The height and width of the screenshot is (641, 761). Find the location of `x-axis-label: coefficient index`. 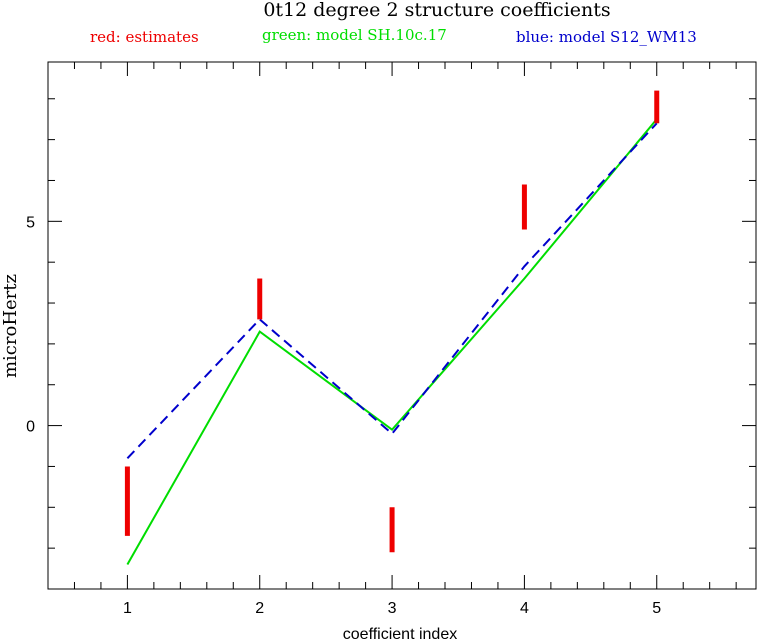

x-axis-label: coefficient index is located at coordinates (400, 633).